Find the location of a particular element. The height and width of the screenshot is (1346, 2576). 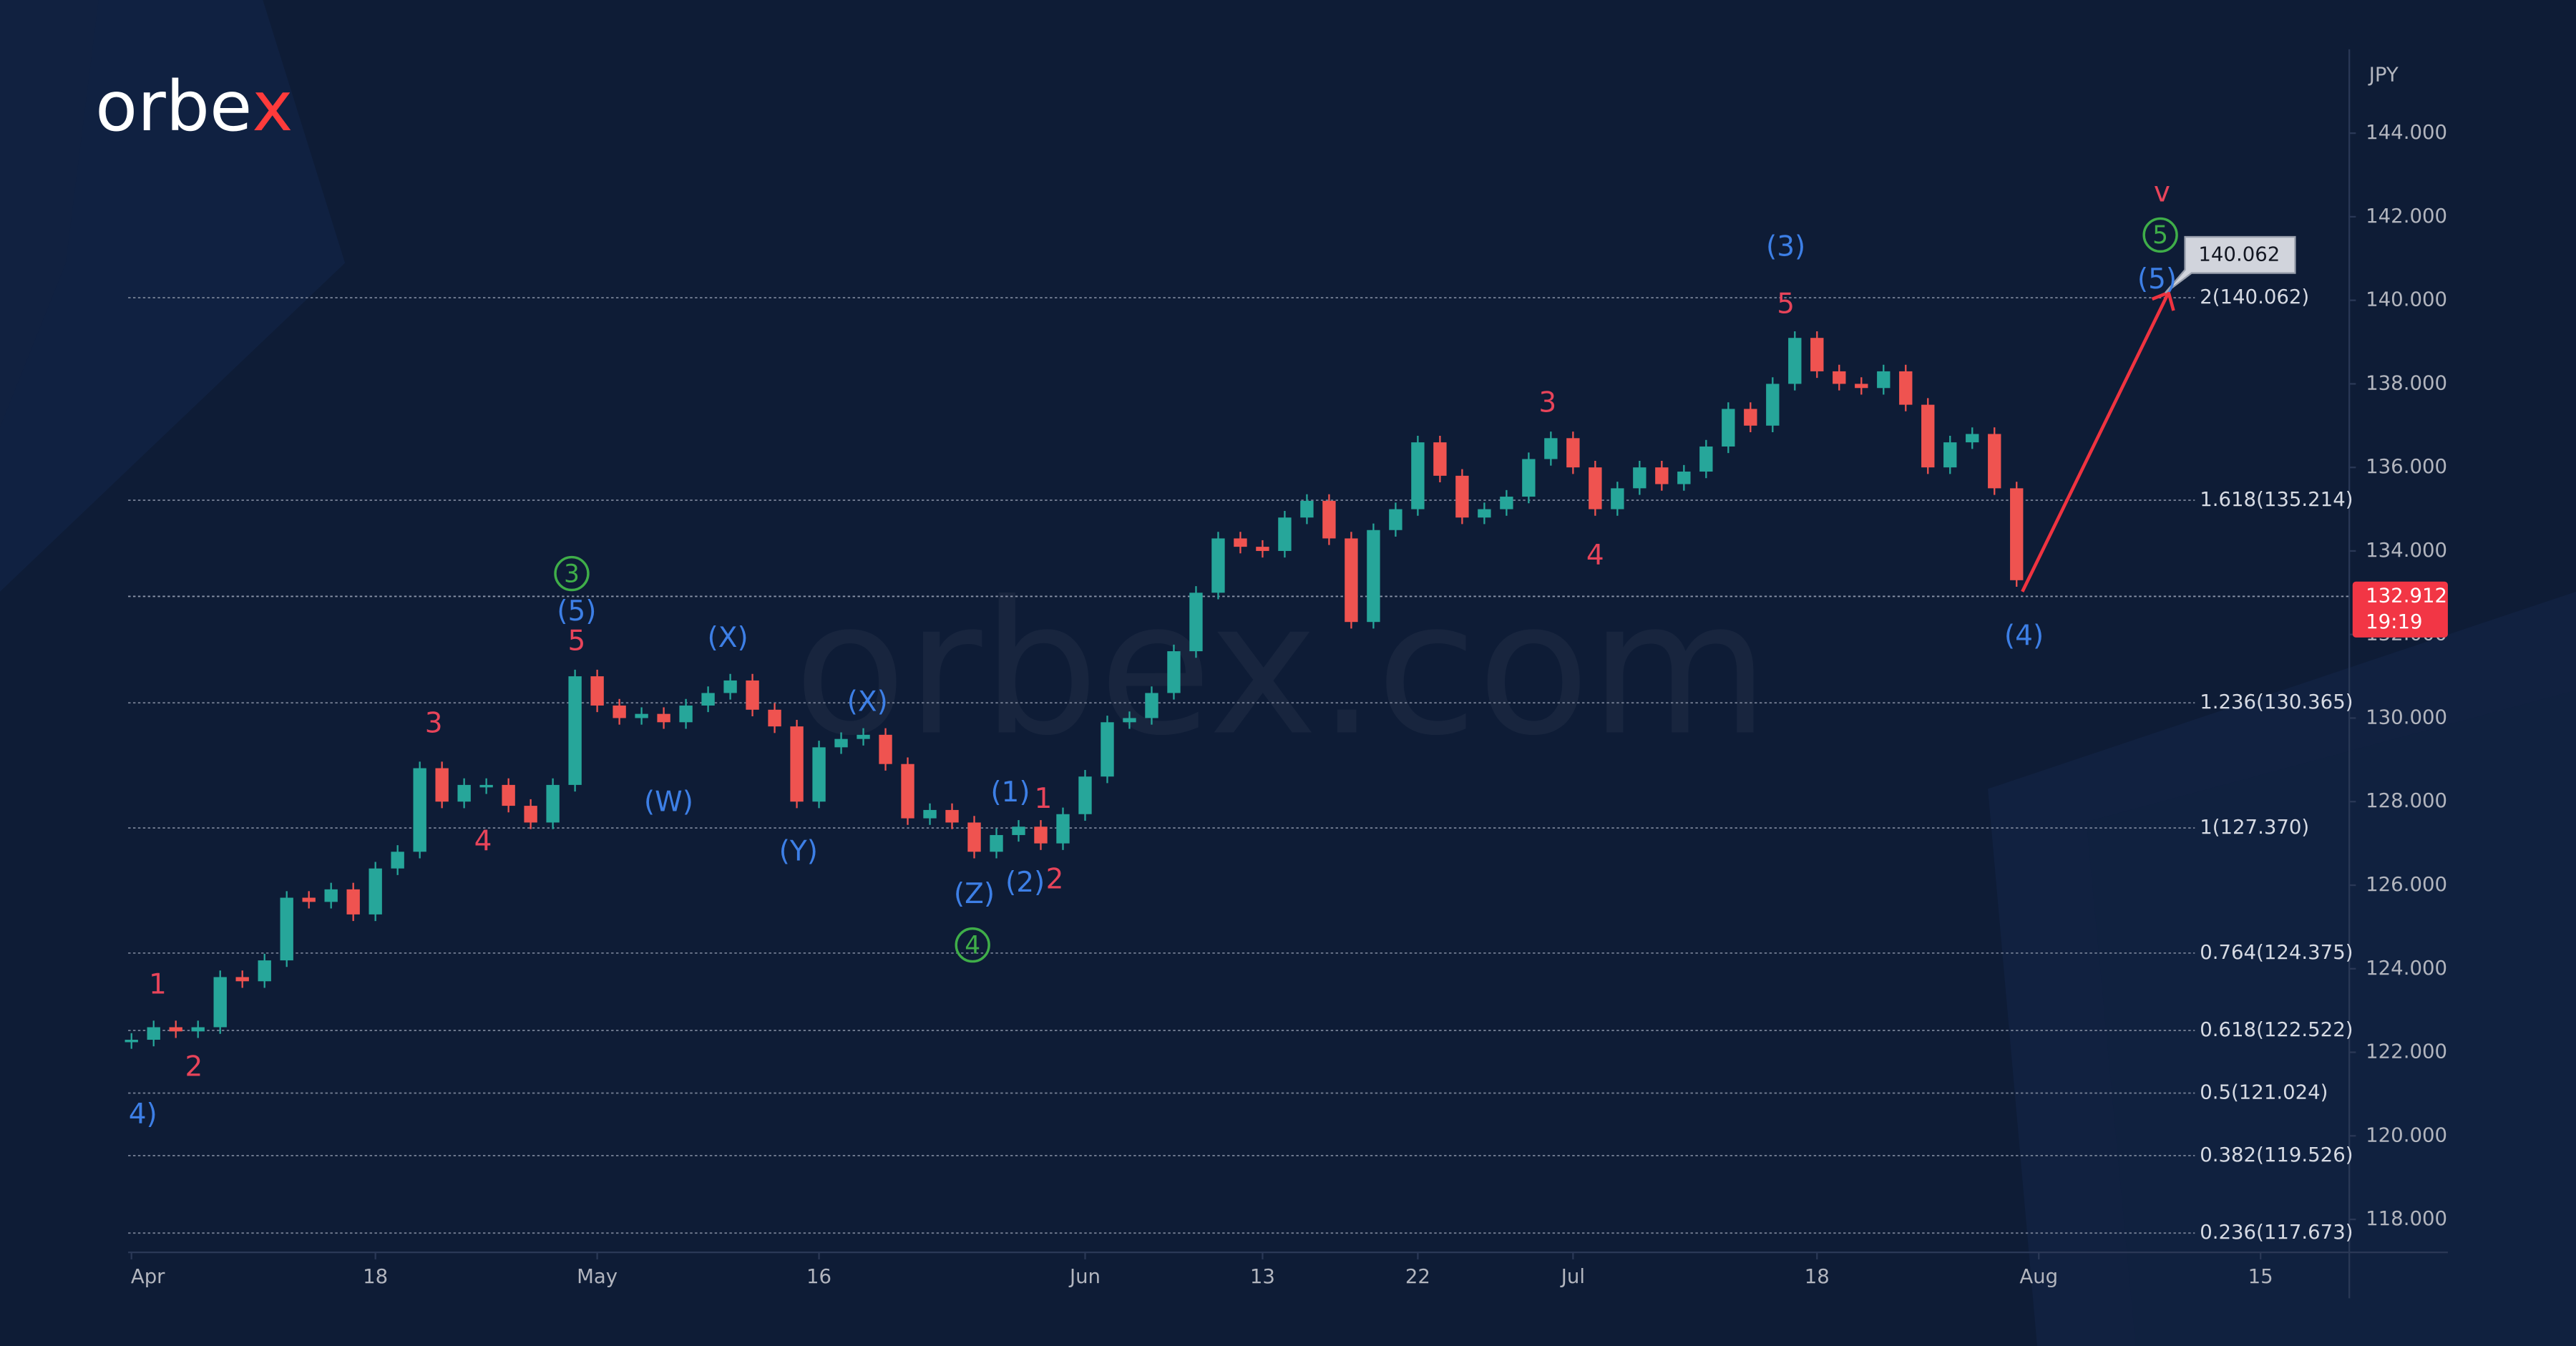

fib-label: 0.5(121.024) is located at coordinates (2264, 1092).